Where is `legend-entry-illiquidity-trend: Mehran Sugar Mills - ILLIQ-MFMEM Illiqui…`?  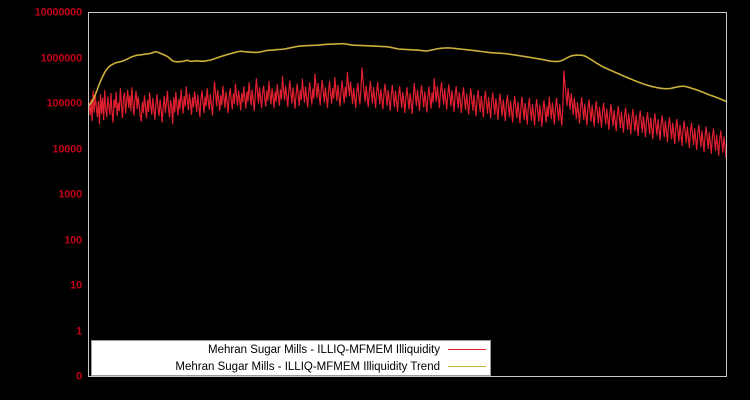 legend-entry-illiquidity-trend: Mehran Sugar Mills - ILLIQ-MFMEM Illiqui… is located at coordinates (291, 366).